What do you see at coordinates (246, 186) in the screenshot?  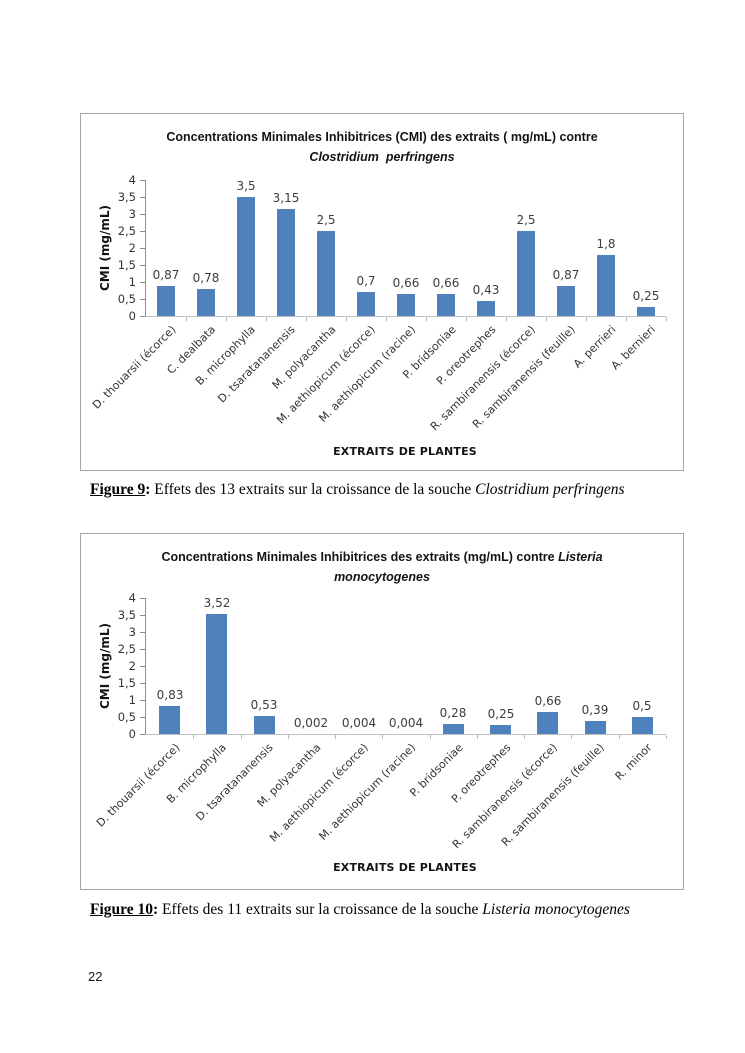 I see `bar-value-label: 3,5` at bounding box center [246, 186].